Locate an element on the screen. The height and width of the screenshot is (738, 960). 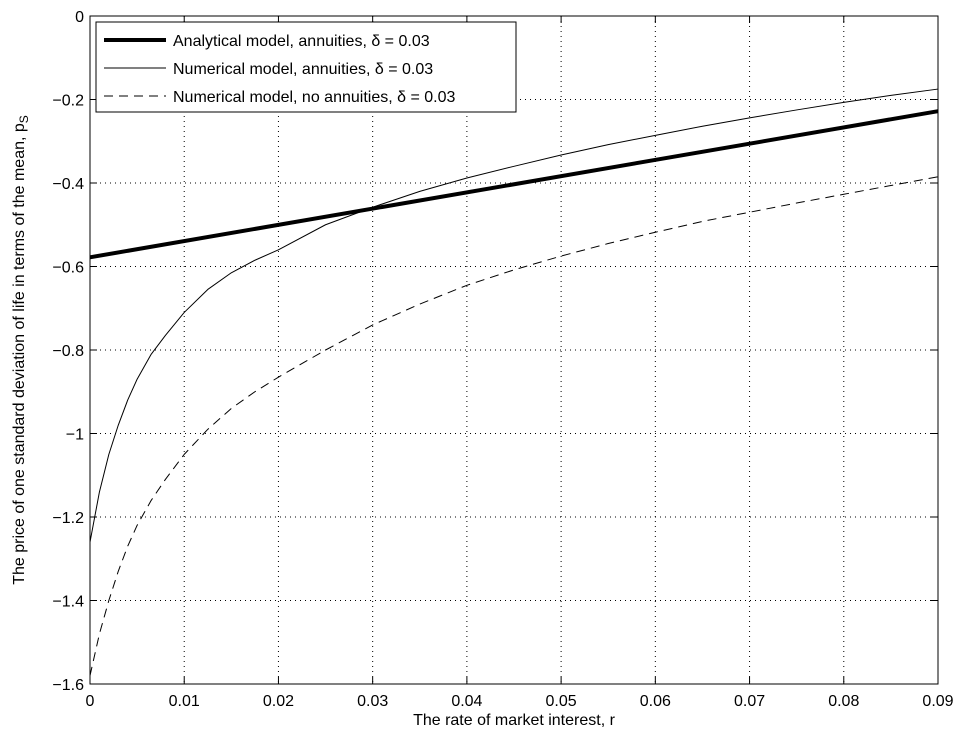
y-tick-label: −0.8 is located at coordinates (68, 351).